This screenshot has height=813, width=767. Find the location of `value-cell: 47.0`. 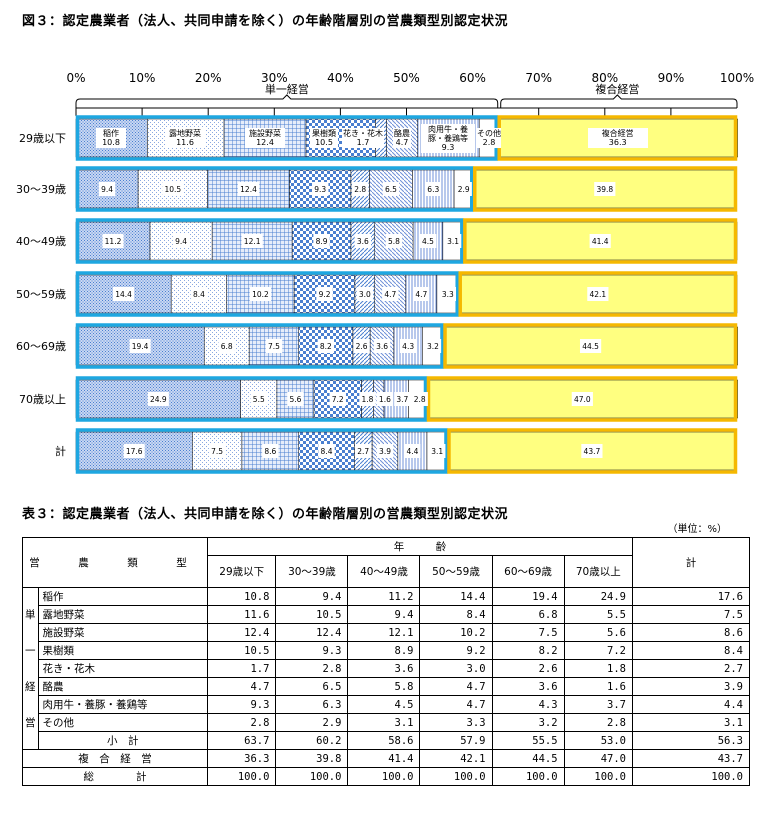

value-cell: 47.0 is located at coordinates (598, 758).